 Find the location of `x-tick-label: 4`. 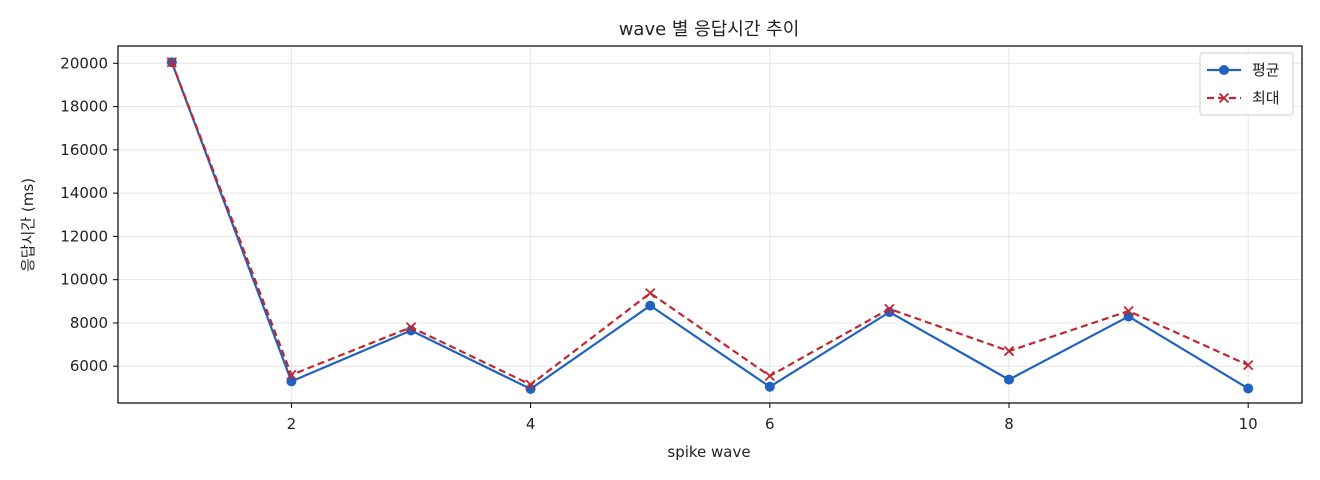

x-tick-label: 4 is located at coordinates (531, 424).